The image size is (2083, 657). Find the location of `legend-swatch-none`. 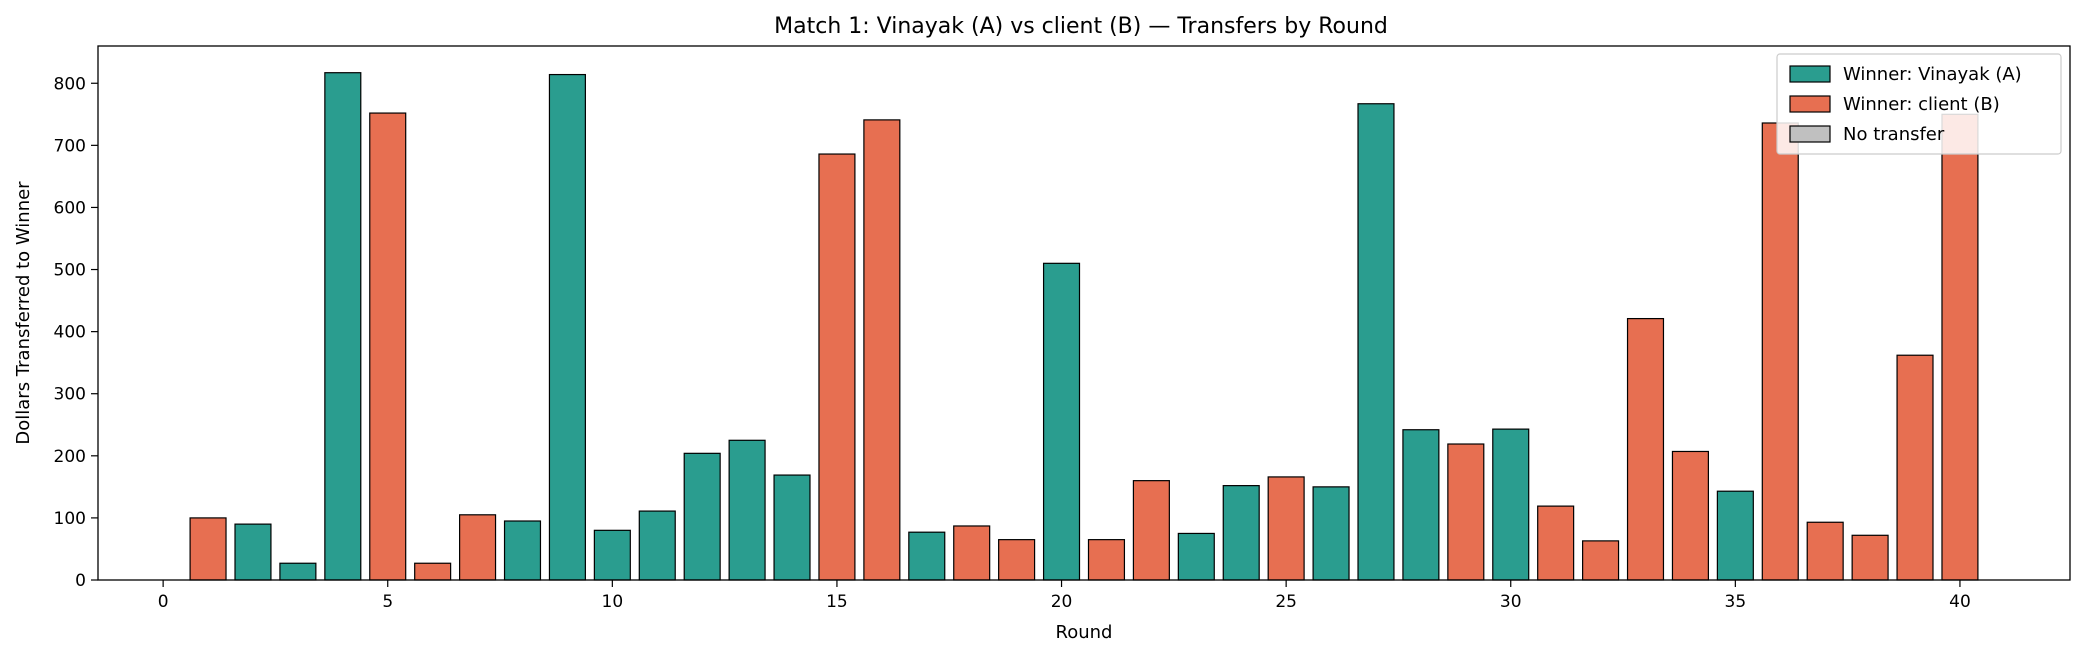

legend-swatch-none is located at coordinates (1810, 134).